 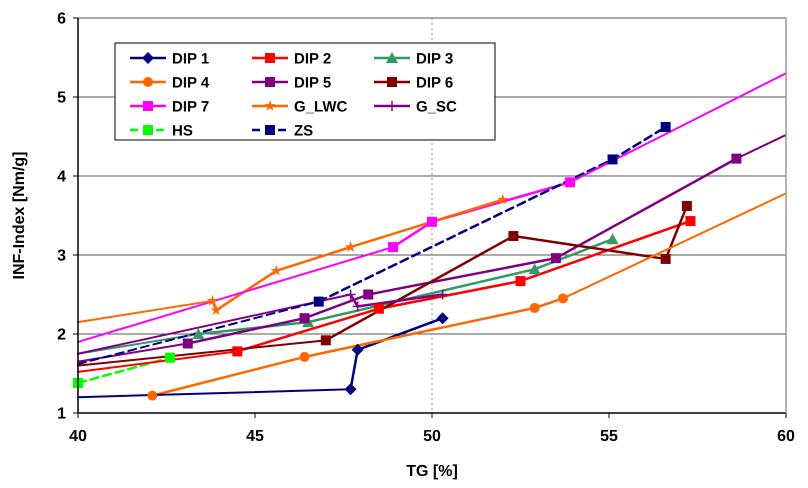 I want to click on legend-label: DIP 6, so click(x=435, y=83).